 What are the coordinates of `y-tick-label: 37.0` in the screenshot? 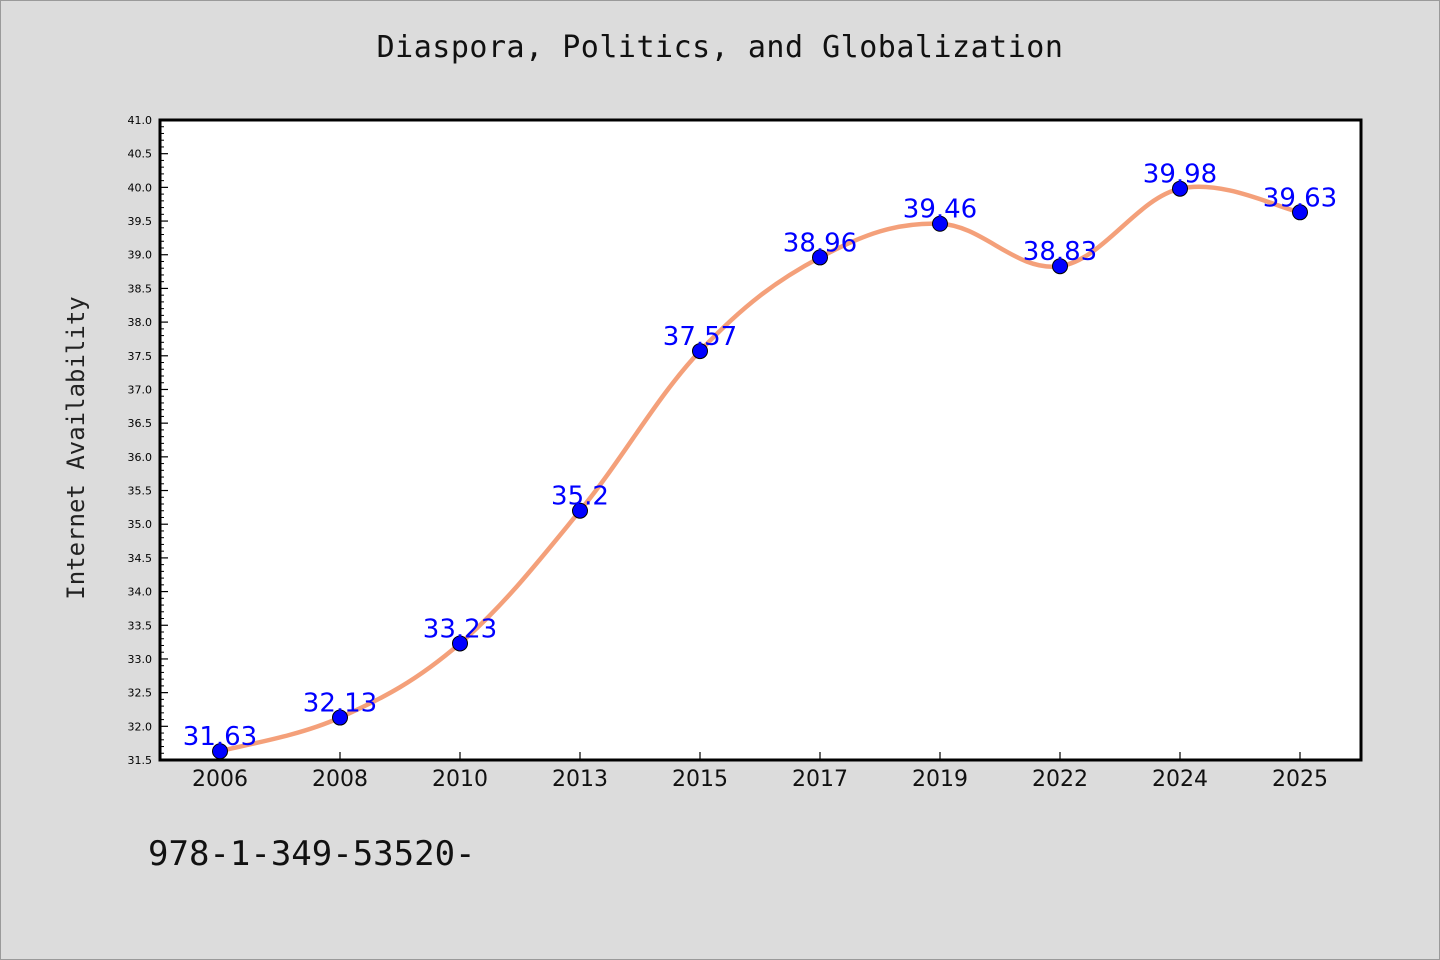 It's located at (140, 389).